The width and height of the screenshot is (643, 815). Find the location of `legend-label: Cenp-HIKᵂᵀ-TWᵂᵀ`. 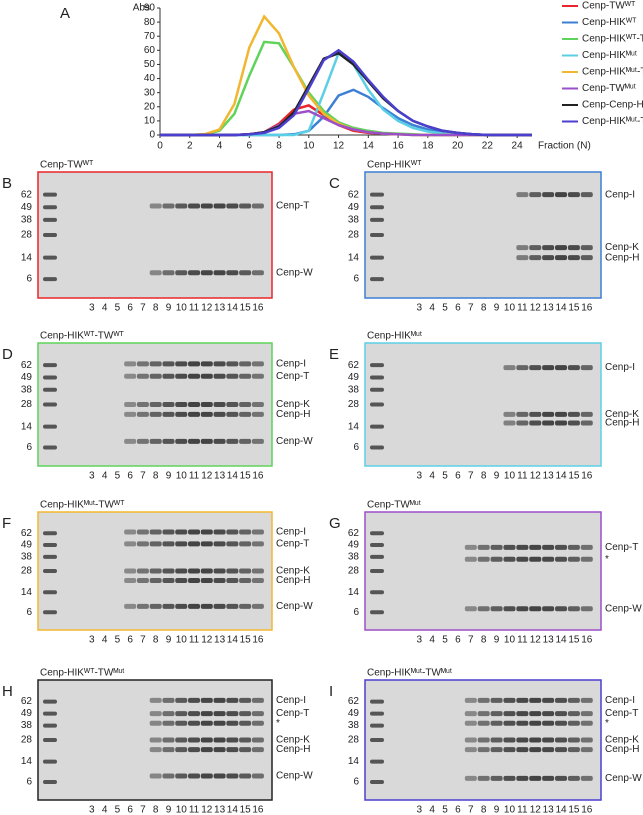

legend-label: Cenp-HIKᵂᵀ-TWᵂᵀ is located at coordinates (612, 39).